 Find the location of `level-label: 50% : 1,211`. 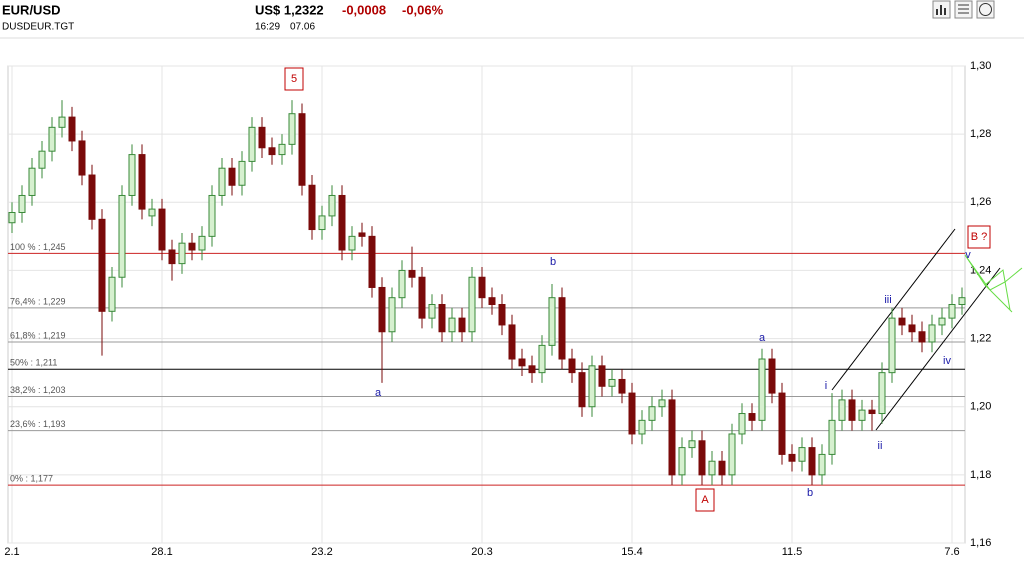

level-label: 50% : 1,211 is located at coordinates (33, 363).